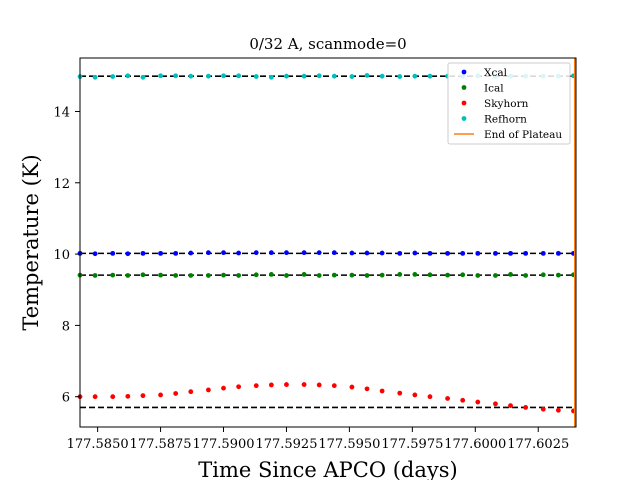 The image size is (640, 480). What do you see at coordinates (66, 255) in the screenshot?
I see `y-axis-ticks: 6 8 10 12 14` at bounding box center [66, 255].